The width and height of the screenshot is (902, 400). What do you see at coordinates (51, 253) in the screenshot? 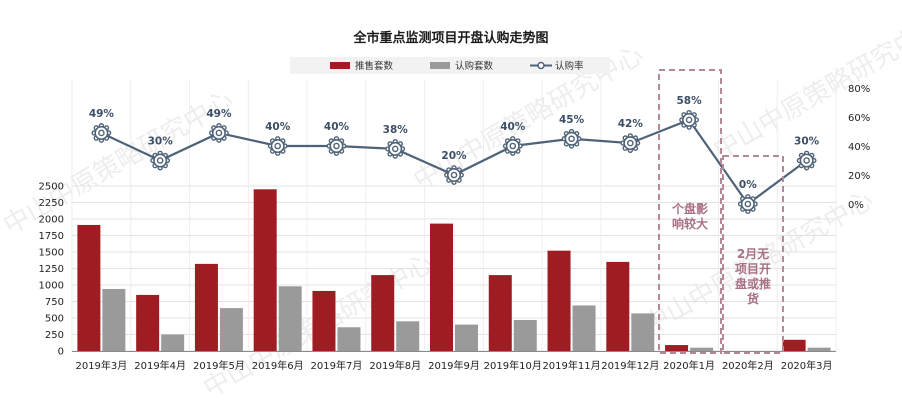
I see `y-left-tick-label: 1500` at bounding box center [51, 253].